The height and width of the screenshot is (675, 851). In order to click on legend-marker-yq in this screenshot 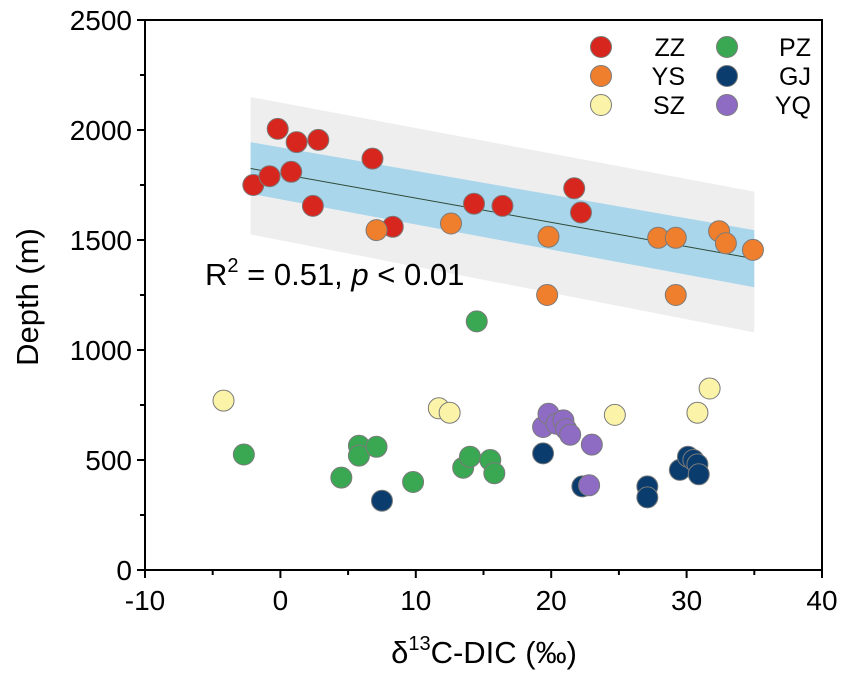, I will do `click(727, 105)`.